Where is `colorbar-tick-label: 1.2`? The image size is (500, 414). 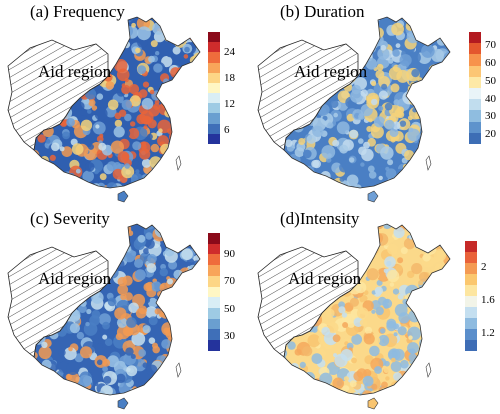
colorbar-tick-label: 1.2 is located at coordinates (488, 333).